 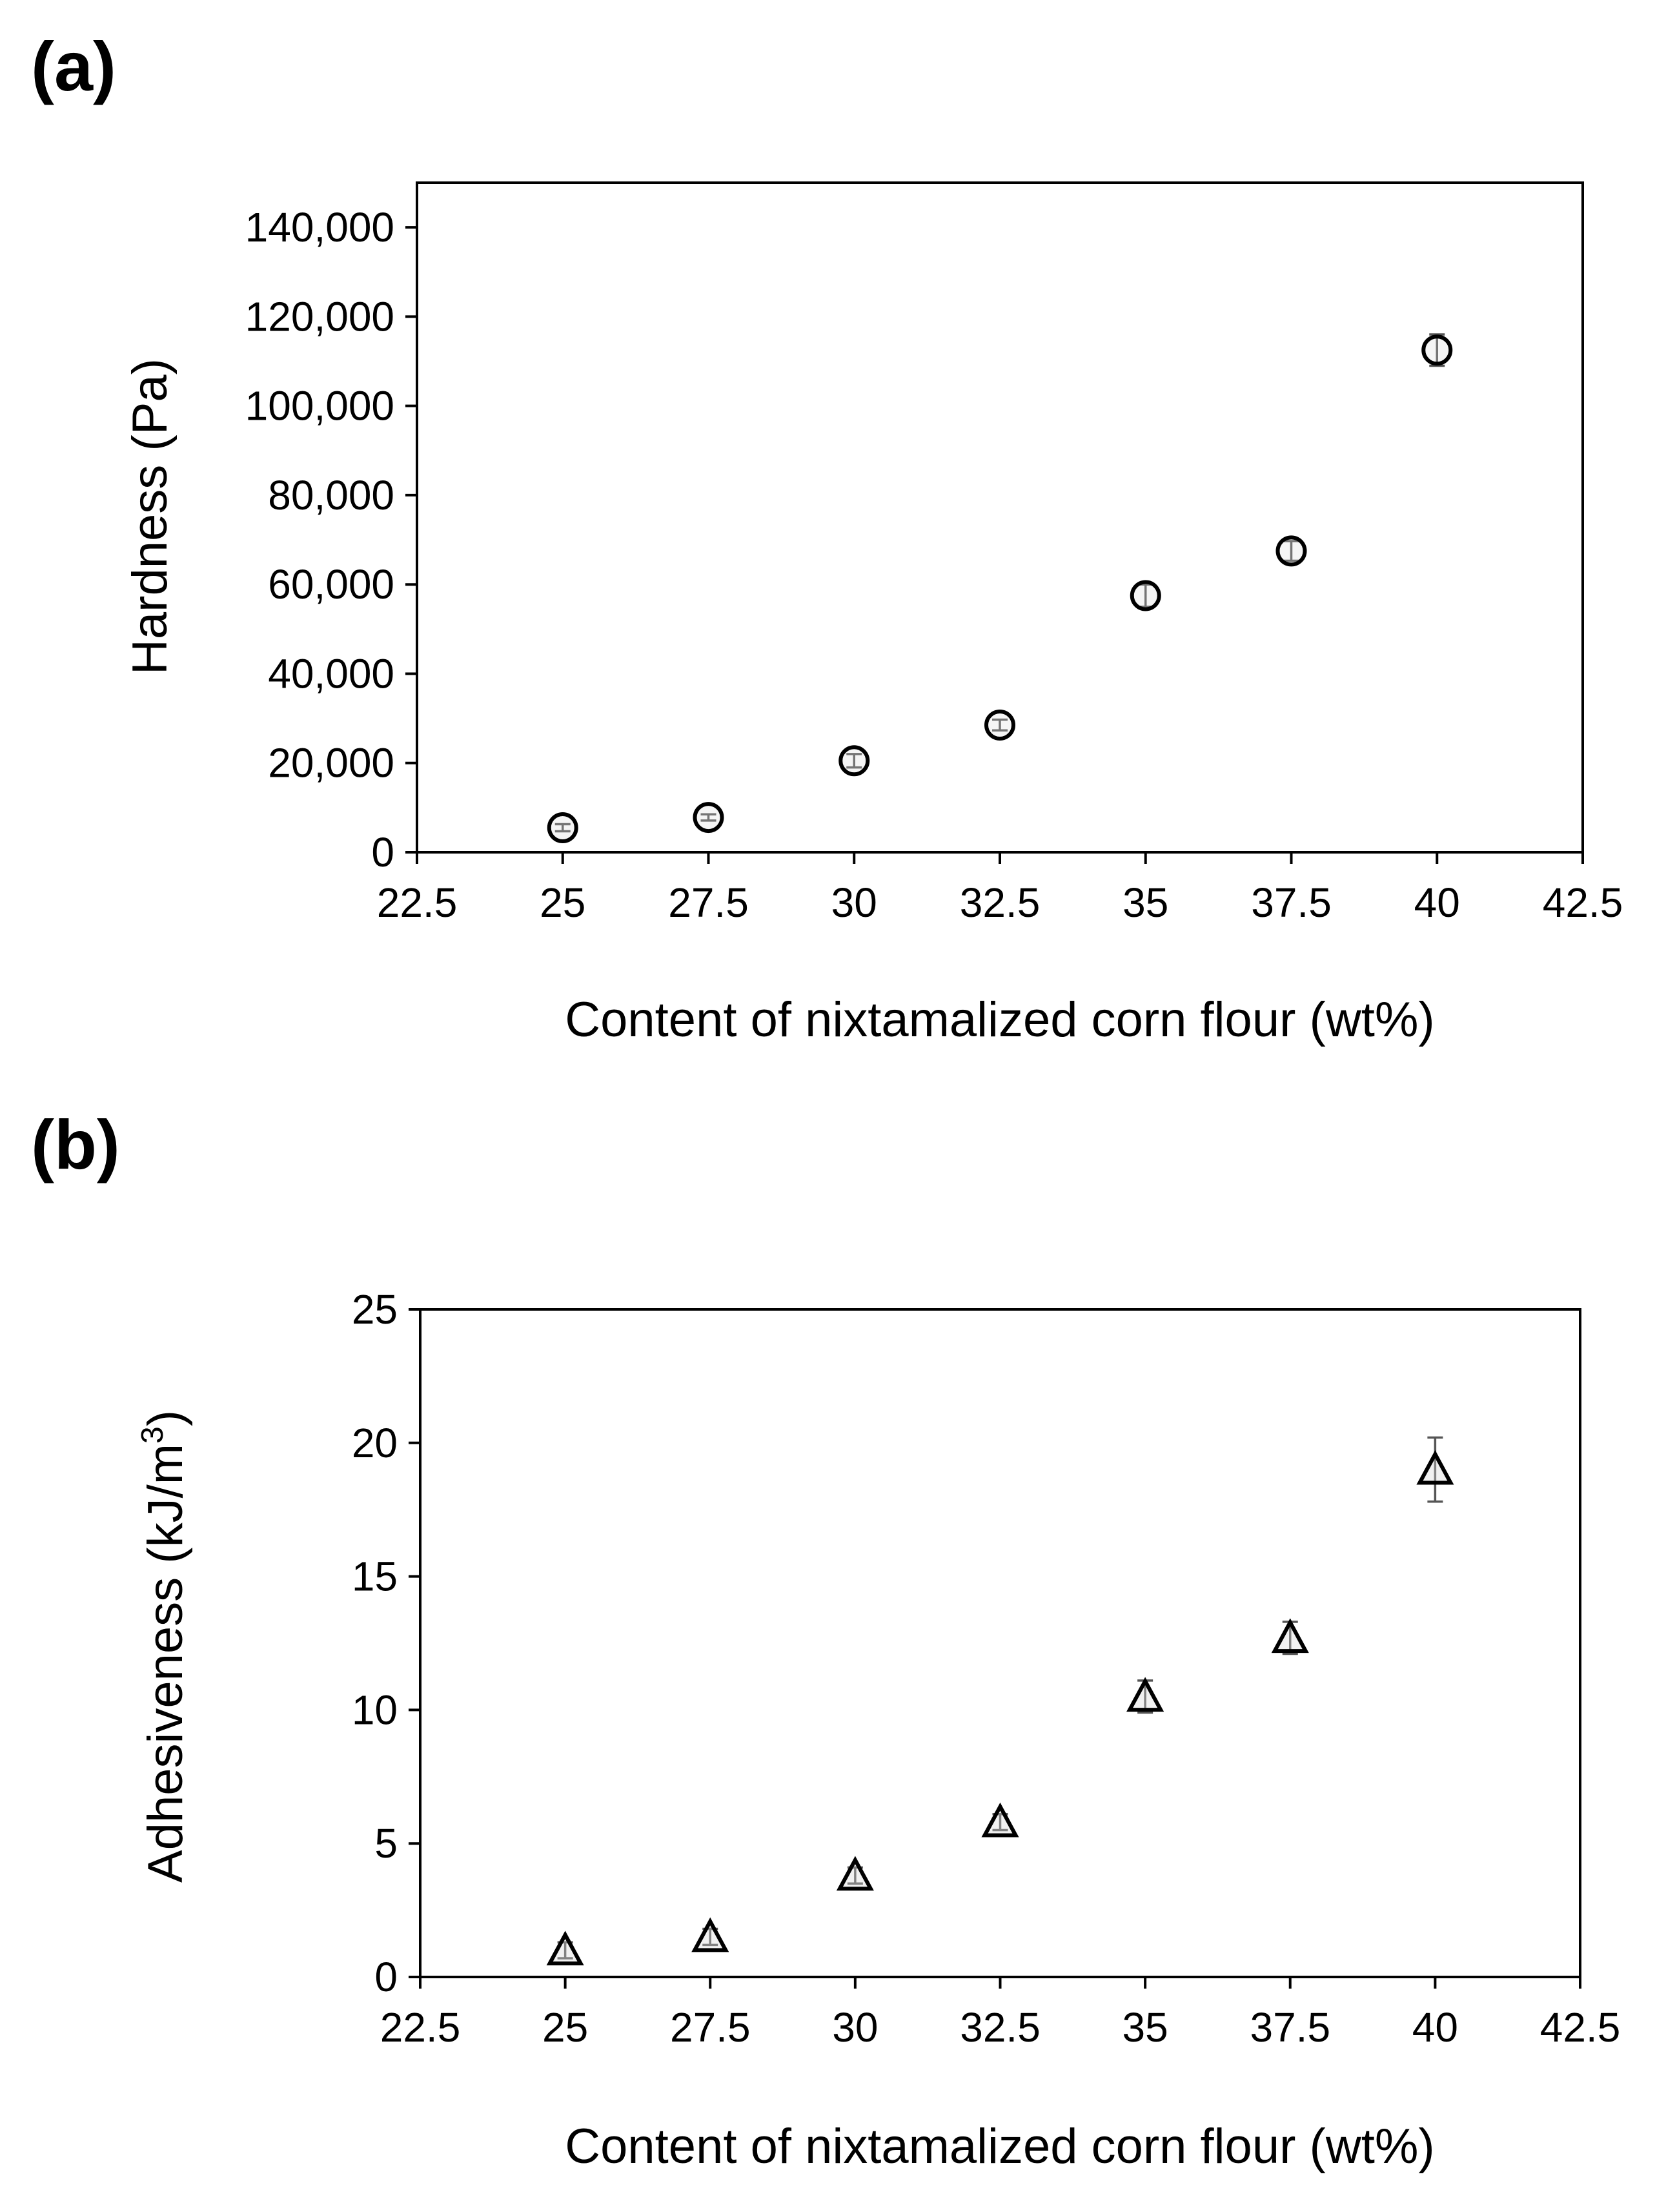 I want to click on x-tick-label-b: 25, so click(x=565, y=2027).